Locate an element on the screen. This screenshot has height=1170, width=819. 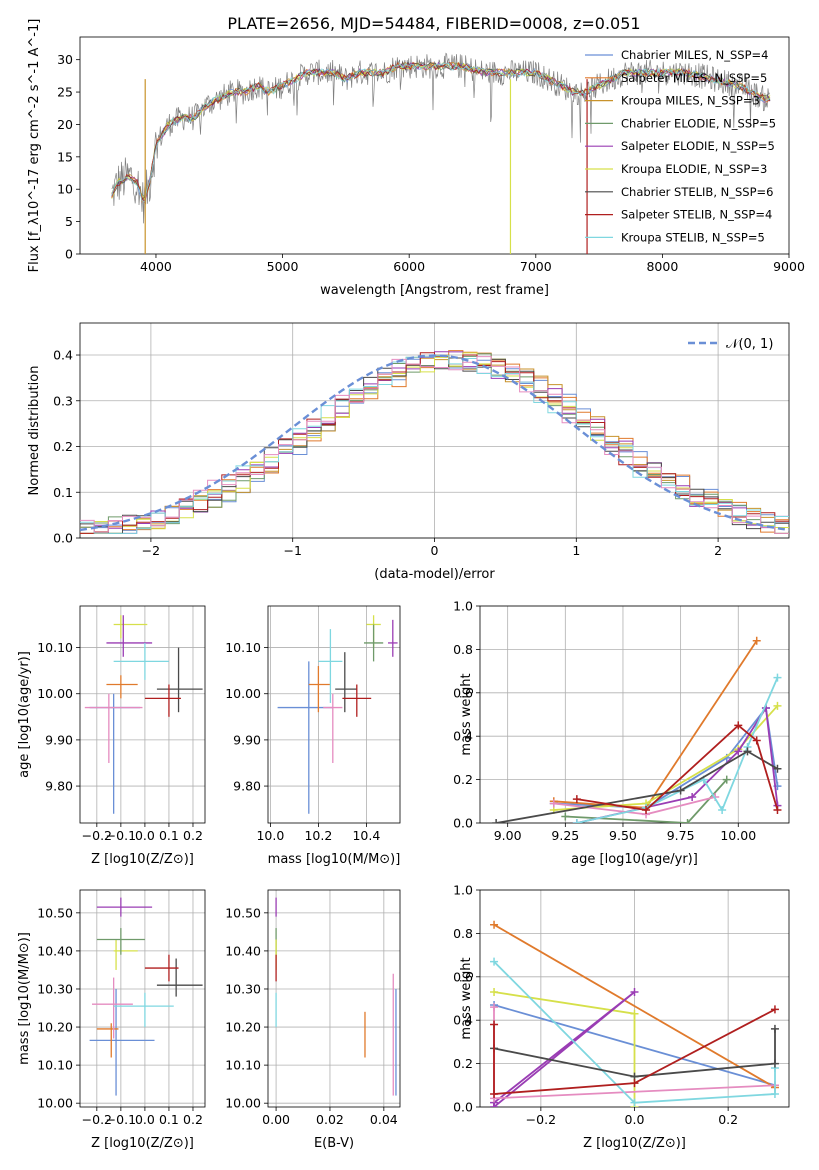
mass-vs-Z-ytick-label: 10.20 is located at coordinates (55, 1027).